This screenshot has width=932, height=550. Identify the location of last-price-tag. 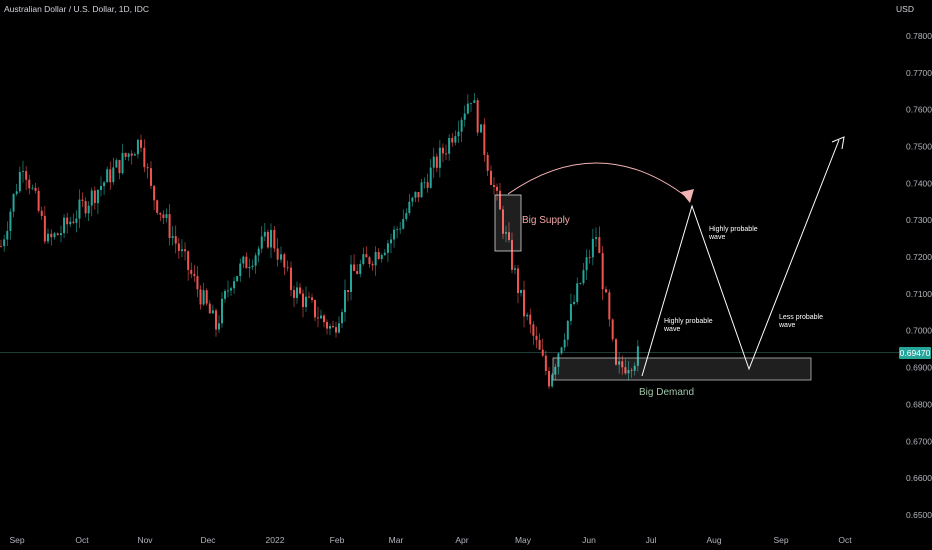
(915, 353).